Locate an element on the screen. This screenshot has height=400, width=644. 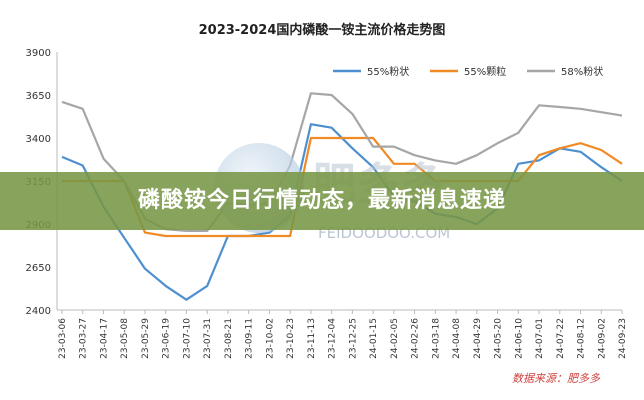
x-tick-label: 24-07-22 is located at coordinates (561, 338).